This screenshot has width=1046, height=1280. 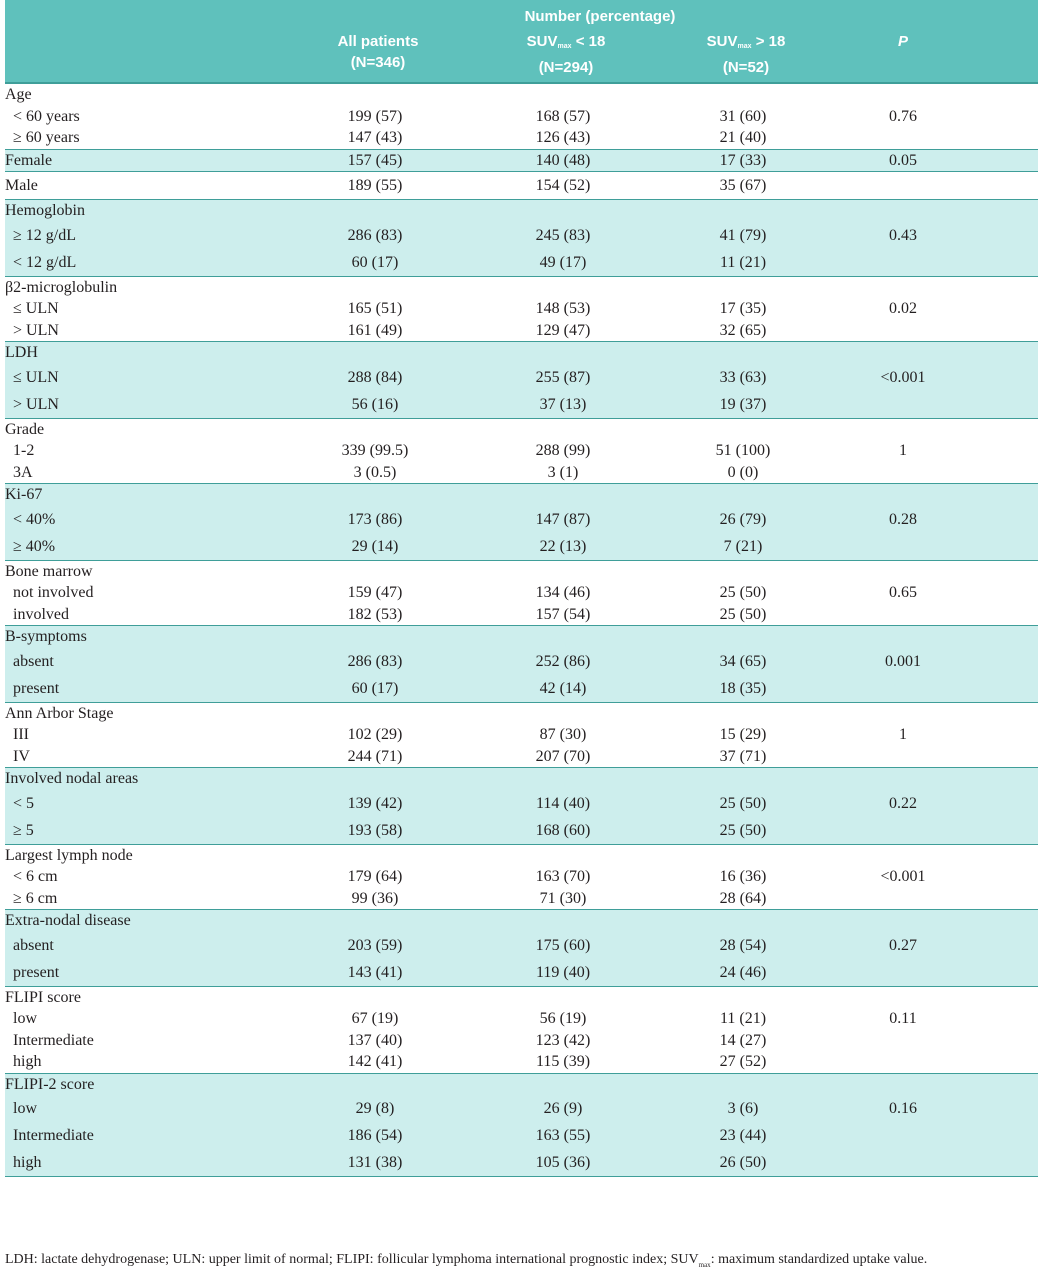 I want to click on table-row: FLIPI score, so click(x=521, y=998).